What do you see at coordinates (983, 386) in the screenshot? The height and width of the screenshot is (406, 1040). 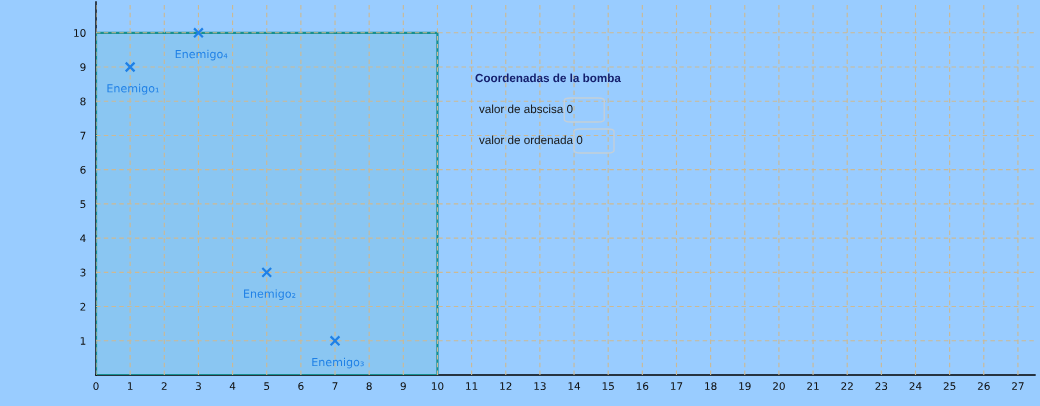 I see `x-tick-label: 26` at bounding box center [983, 386].